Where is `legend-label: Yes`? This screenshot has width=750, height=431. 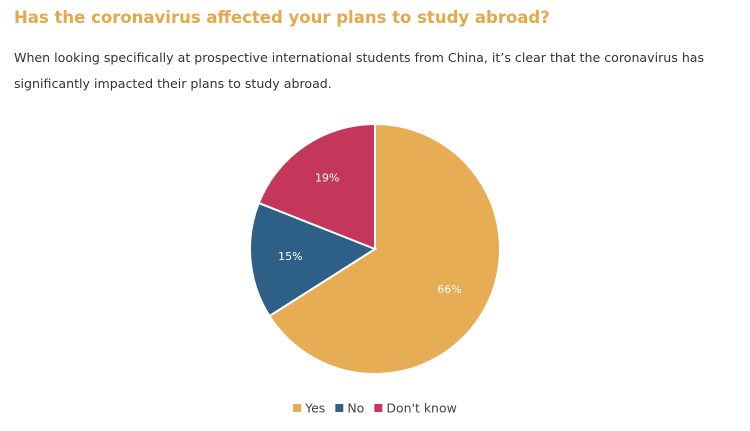
legend-label: Yes is located at coordinates (314, 408).